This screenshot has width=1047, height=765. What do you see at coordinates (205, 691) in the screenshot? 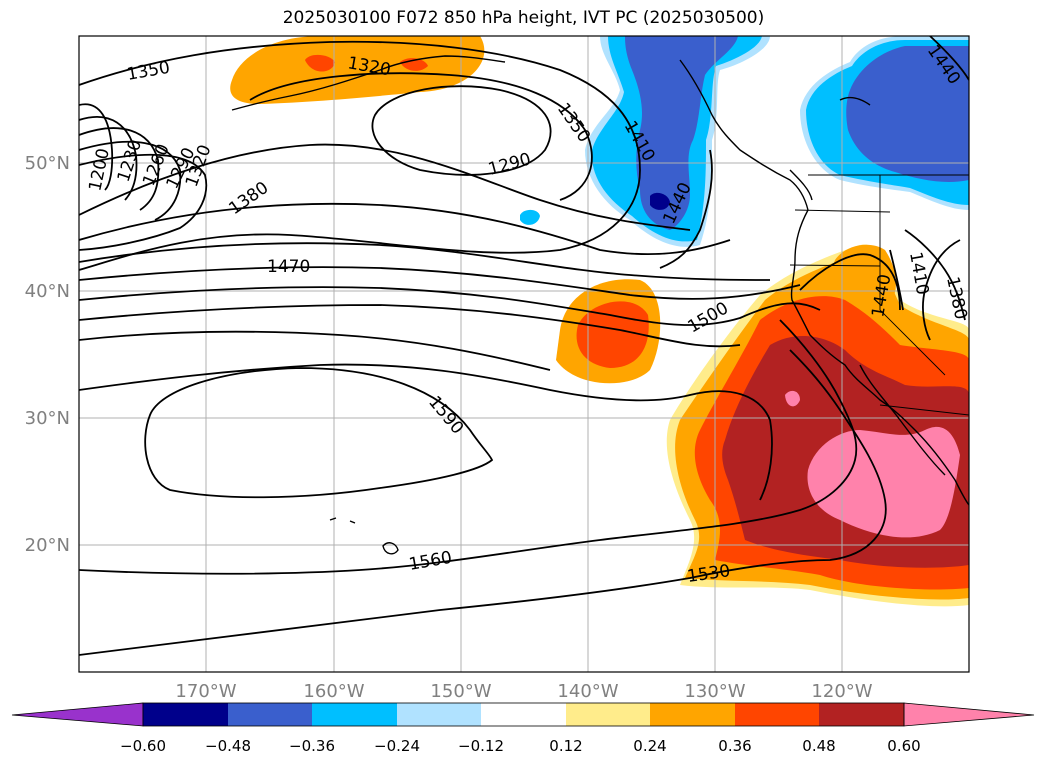
I see `lon-label-170w: 170°W` at bounding box center [205, 691].